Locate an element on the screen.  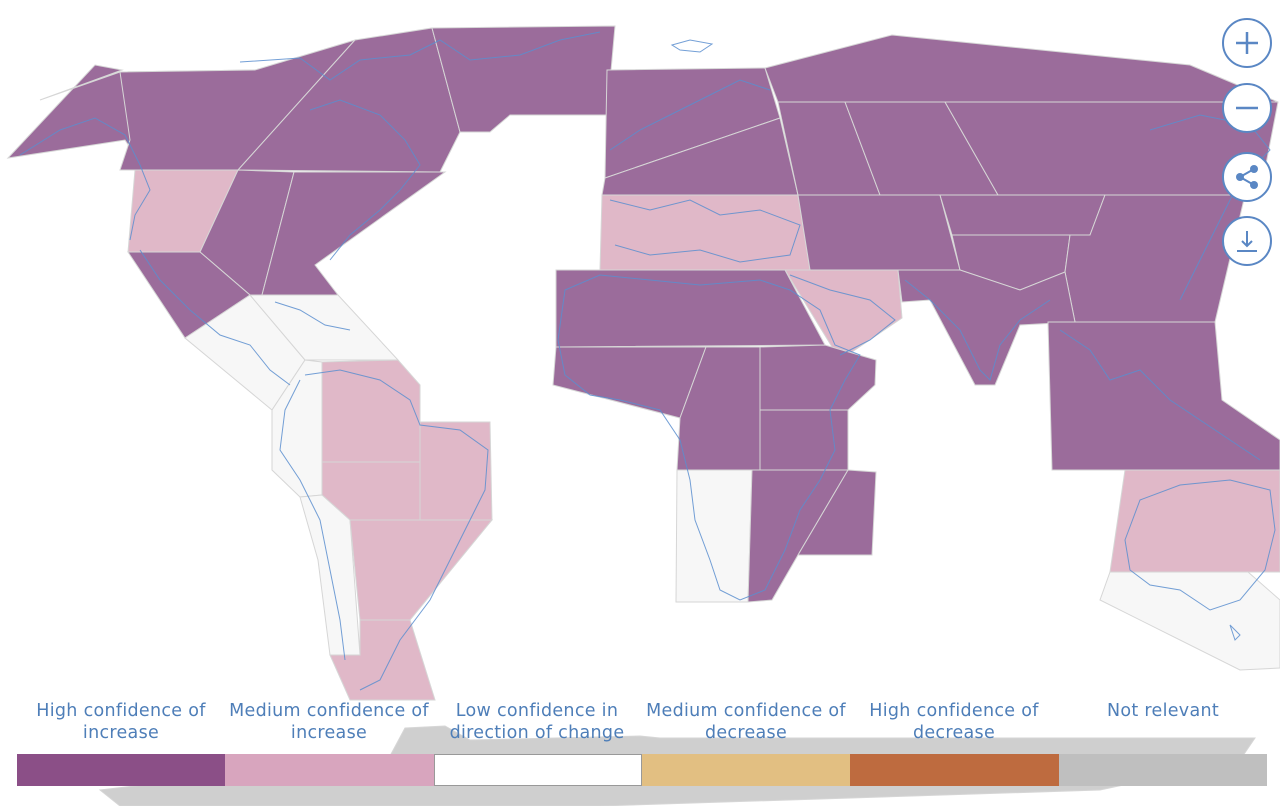
region-sahara is located at coordinates (690, 308).